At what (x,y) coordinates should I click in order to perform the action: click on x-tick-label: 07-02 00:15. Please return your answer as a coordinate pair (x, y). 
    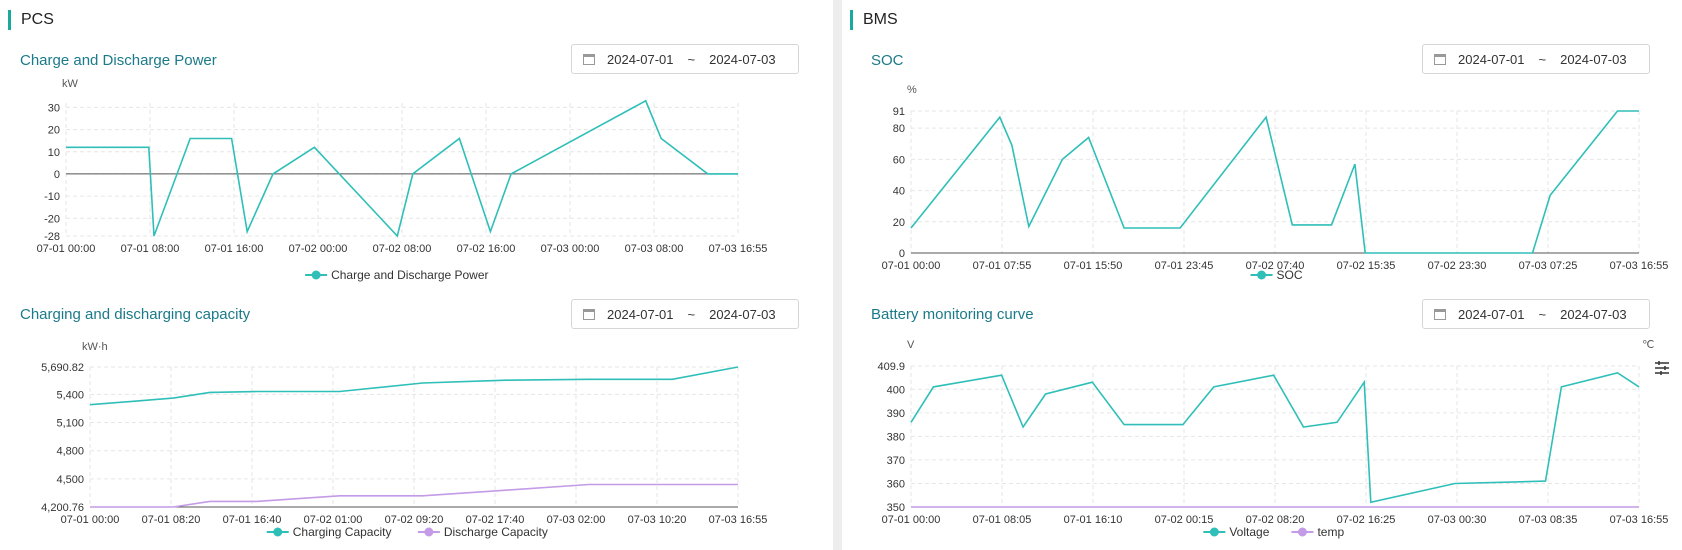
    Looking at the image, I should click on (1184, 520).